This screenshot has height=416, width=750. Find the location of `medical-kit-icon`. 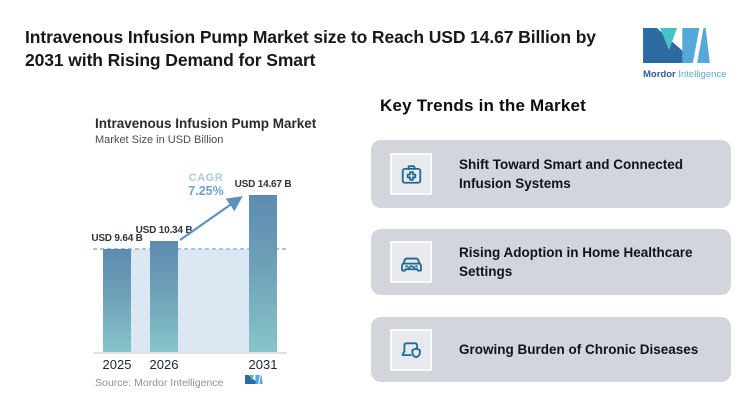

medical-kit-icon is located at coordinates (411, 174).